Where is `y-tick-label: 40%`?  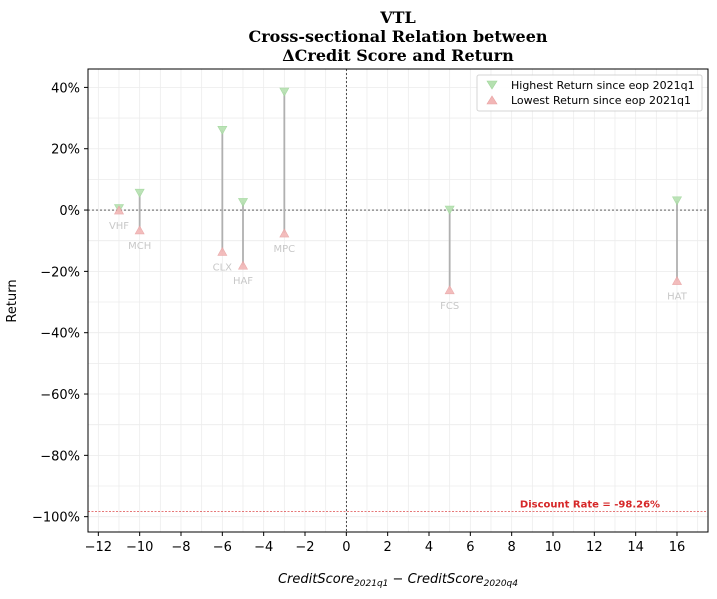 y-tick-label: 40% is located at coordinates (65, 88).